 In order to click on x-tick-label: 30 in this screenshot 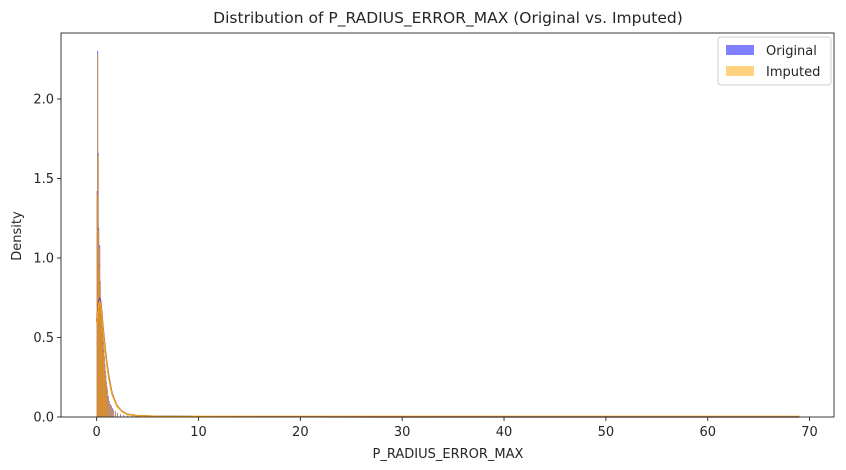, I will do `click(402, 432)`.